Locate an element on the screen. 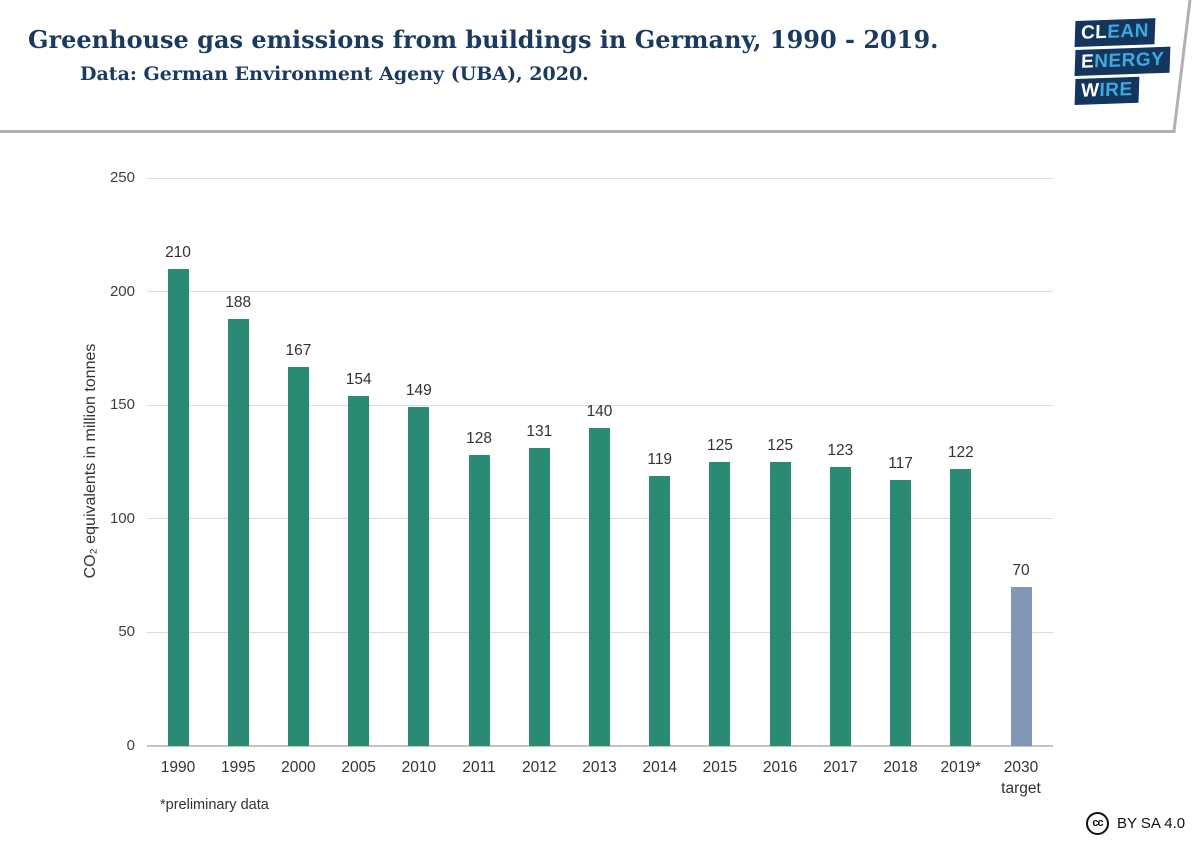 The height and width of the screenshot is (848, 1200). footnote: *preliminary data is located at coordinates (214, 805).